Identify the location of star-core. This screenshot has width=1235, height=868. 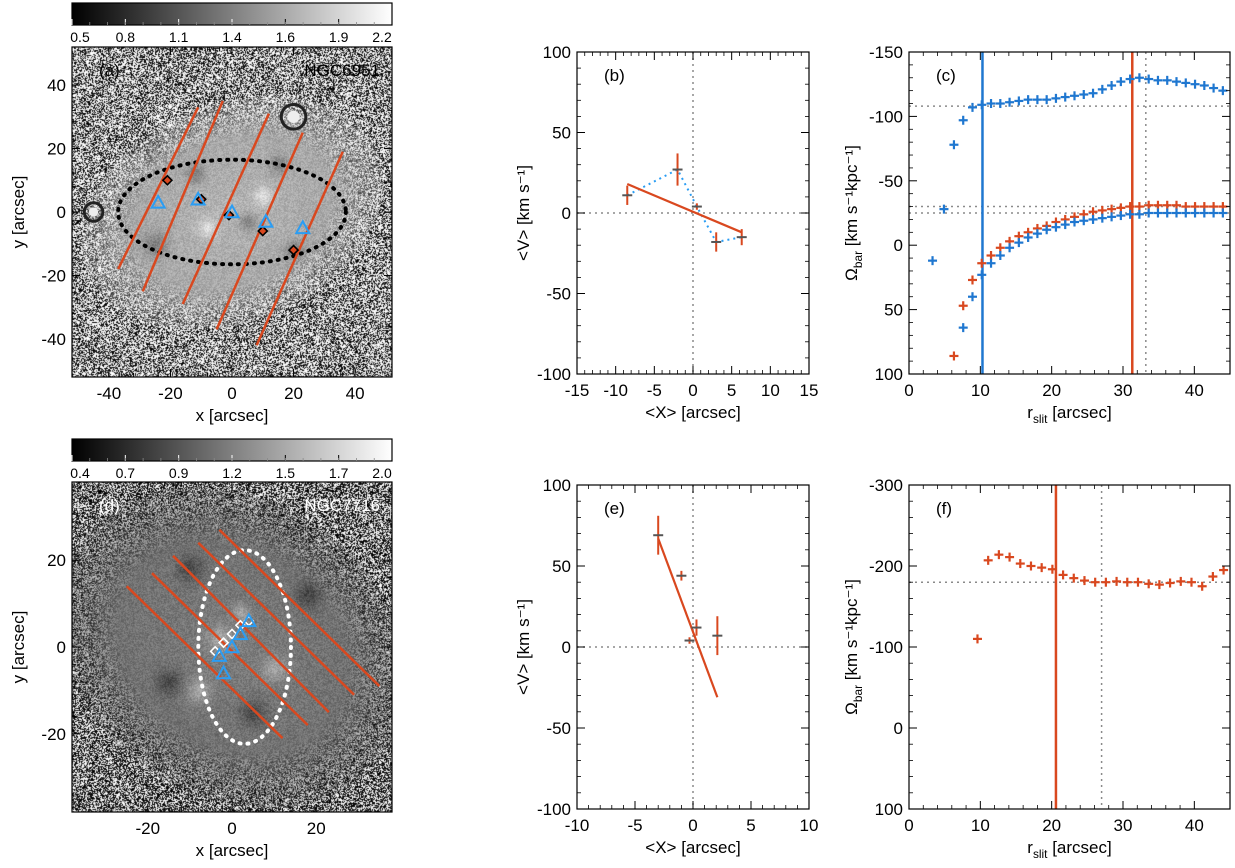
(293, 116).